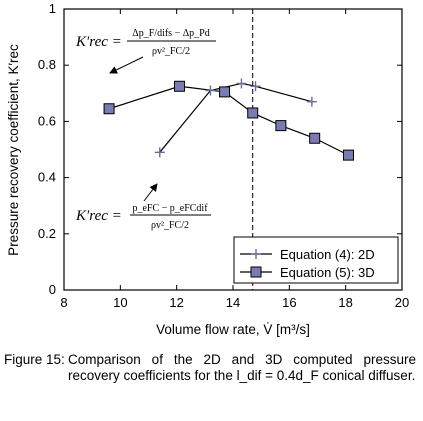 The image size is (423, 421). I want to click on y-tick-label: 0.8, so click(47, 64).